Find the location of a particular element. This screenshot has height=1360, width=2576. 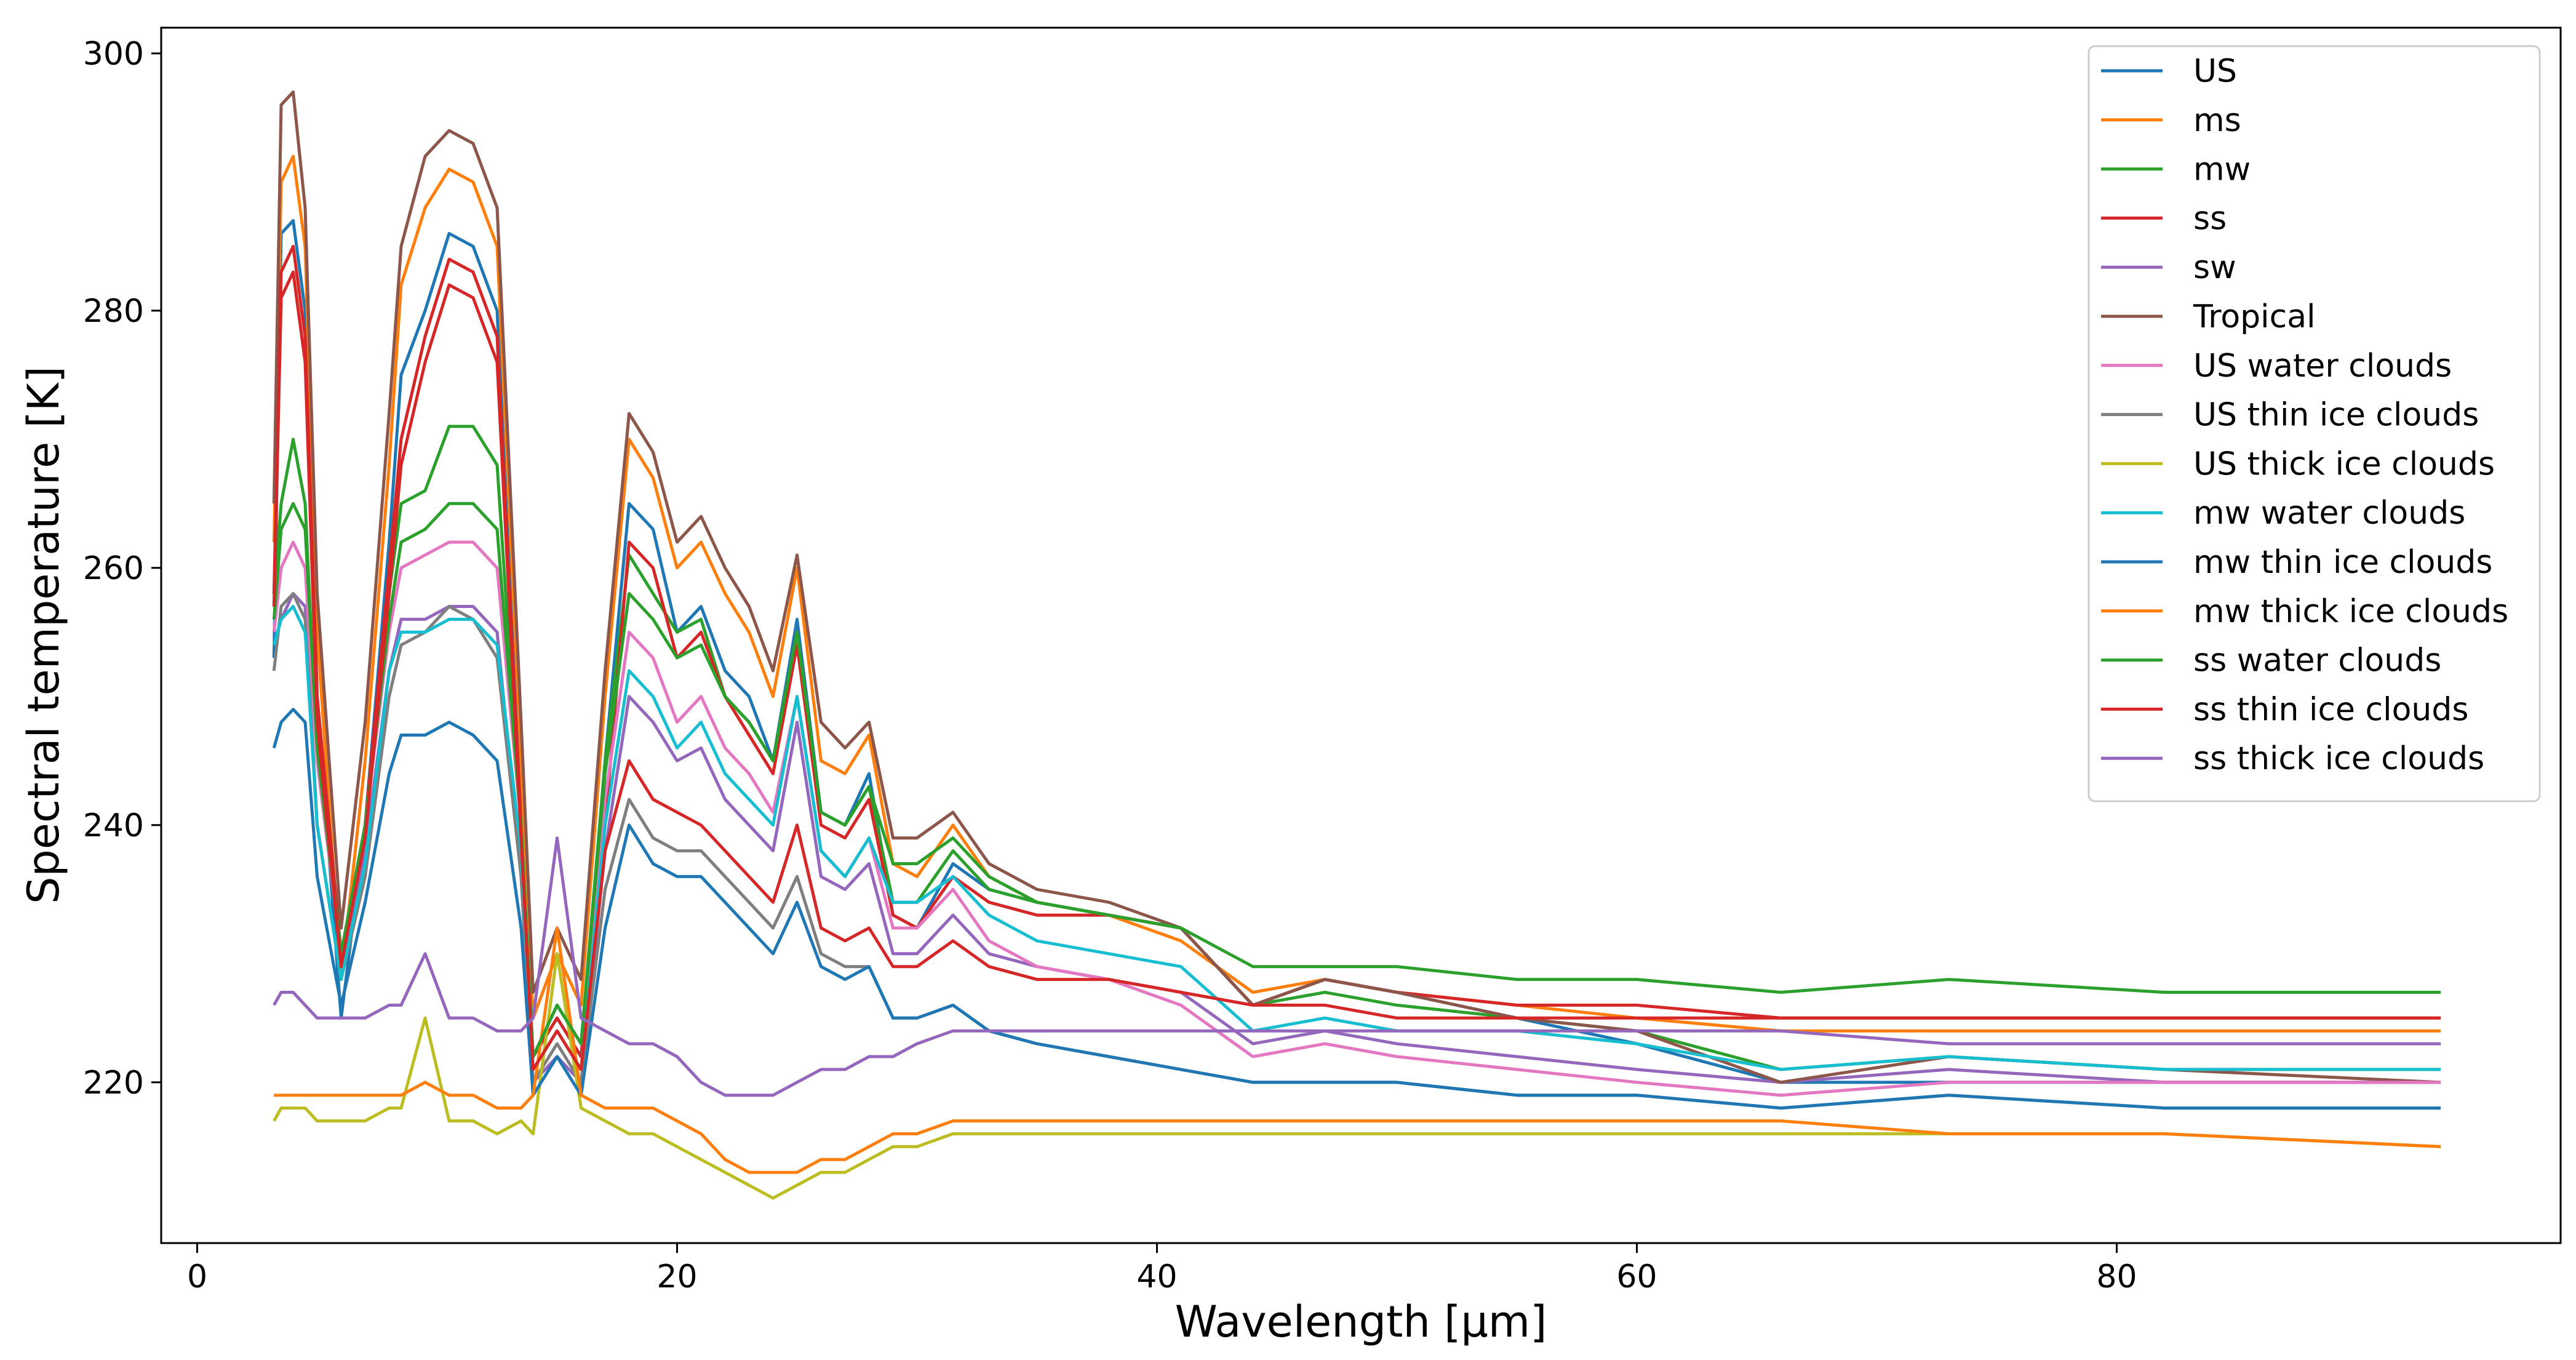

legend-label: mw thick ice clouds is located at coordinates (2350, 611).